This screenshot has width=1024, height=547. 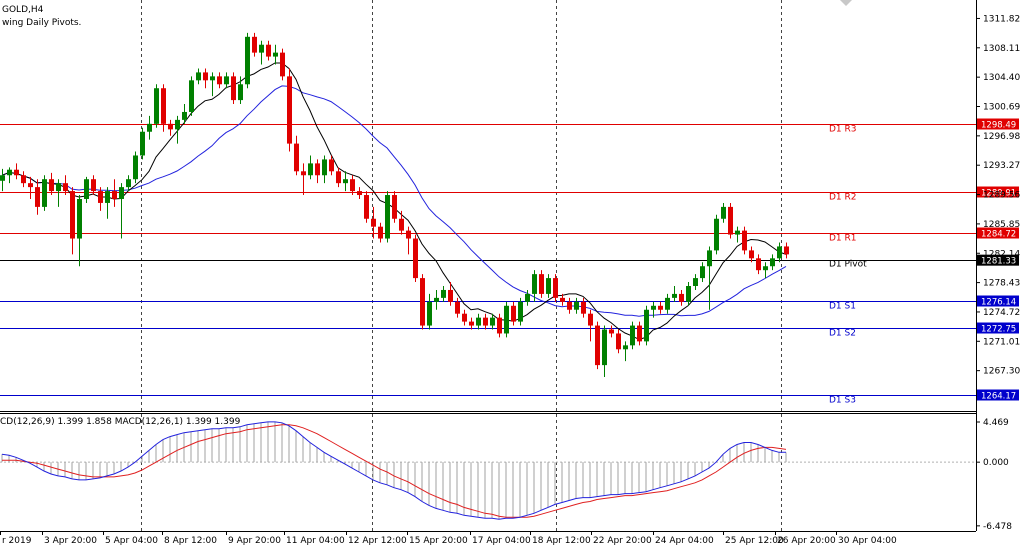 What do you see at coordinates (998, 235) in the screenshot?
I see `level-tag-value-2: 1284.72` at bounding box center [998, 235].